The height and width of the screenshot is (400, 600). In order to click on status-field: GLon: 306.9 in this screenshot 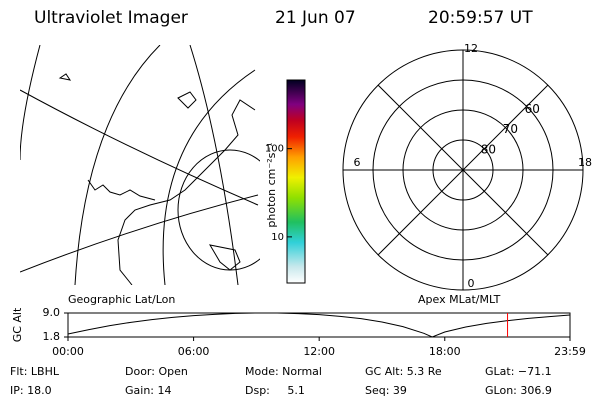, I will do `click(518, 390)`.